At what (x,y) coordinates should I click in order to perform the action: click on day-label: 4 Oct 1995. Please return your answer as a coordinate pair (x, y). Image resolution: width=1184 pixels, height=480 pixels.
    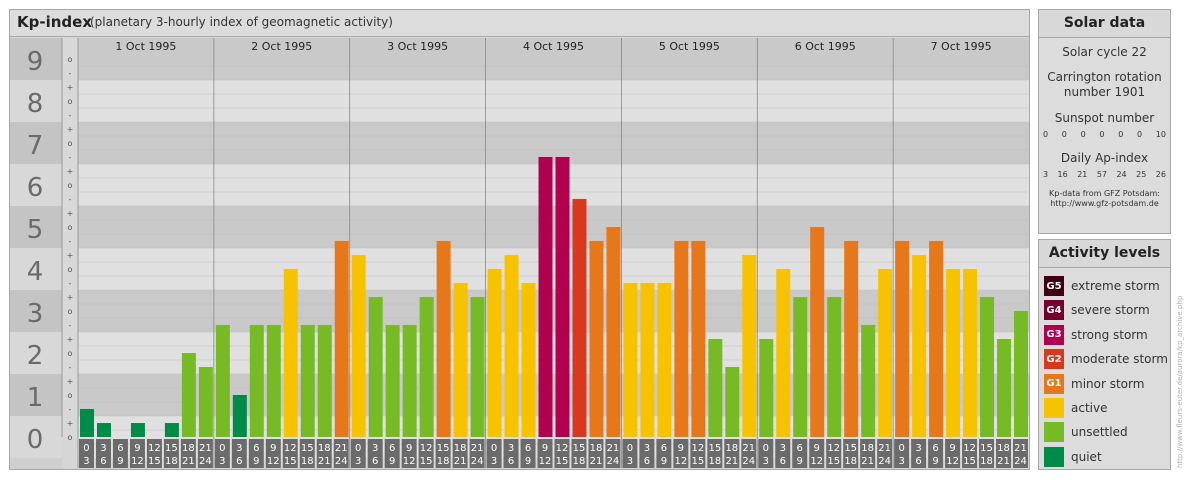
    Looking at the image, I should click on (553, 46).